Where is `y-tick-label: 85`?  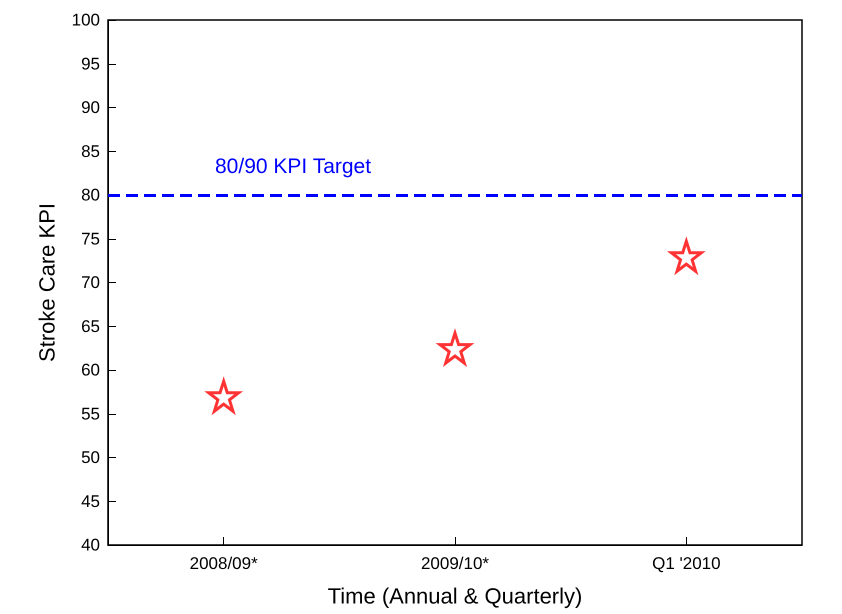
y-tick-label: 85 is located at coordinates (90, 151).